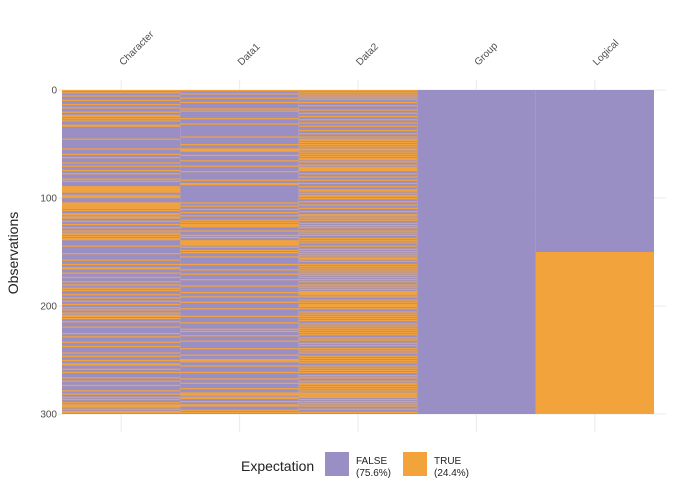  I want to click on x-tick-label: Group, so click(487, 54).